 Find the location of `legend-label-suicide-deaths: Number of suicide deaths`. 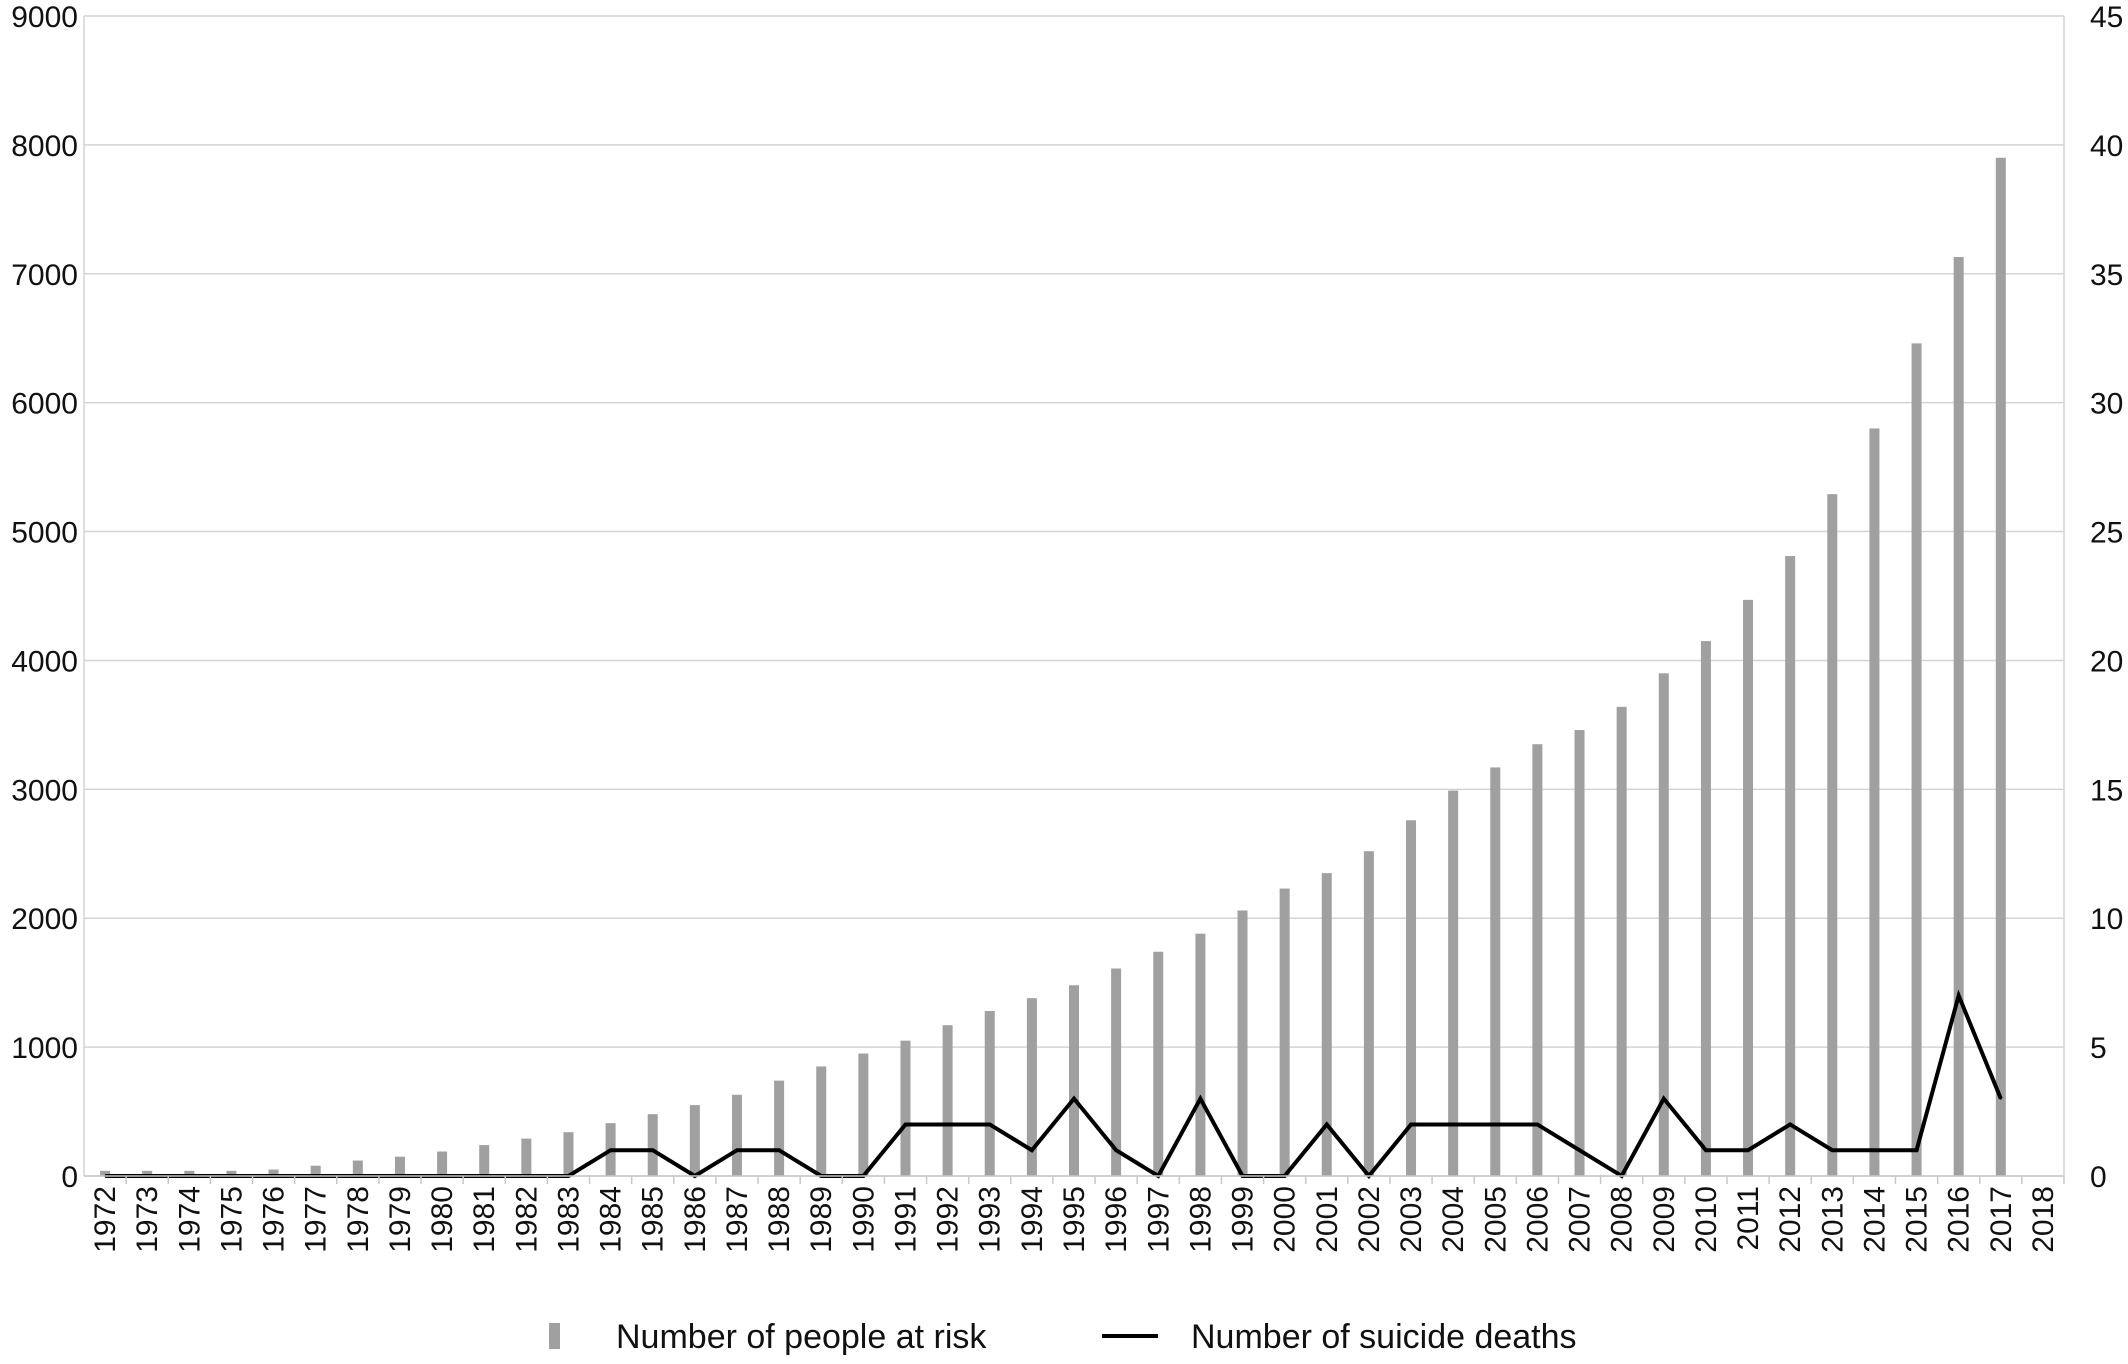

legend-label-suicide-deaths: Number of suicide deaths is located at coordinates (1384, 1337).